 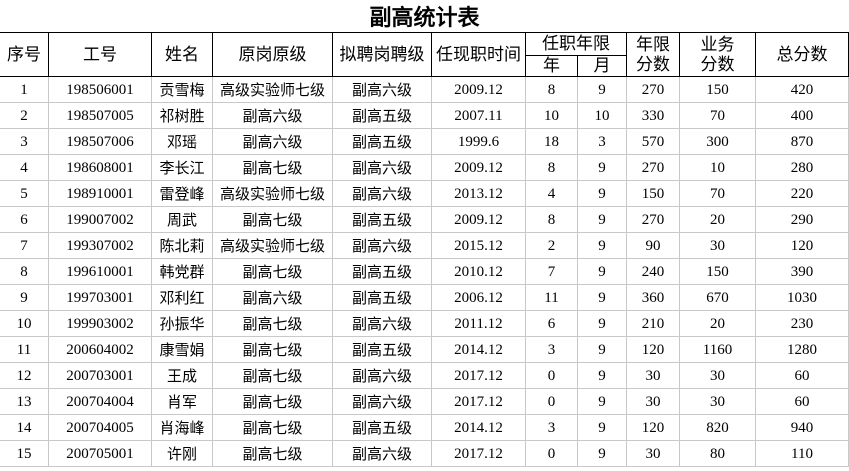 What do you see at coordinates (802, 402) in the screenshot?
I see `table-cell: 60` at bounding box center [802, 402].